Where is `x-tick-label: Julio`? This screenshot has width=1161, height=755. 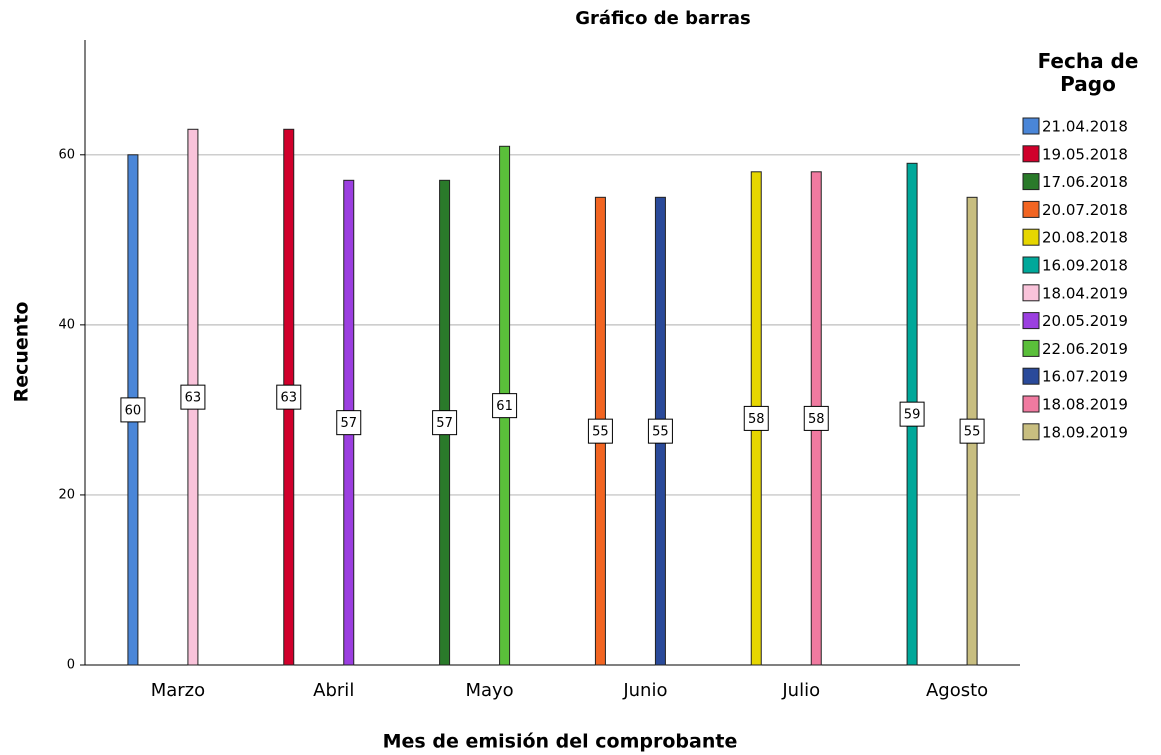 x-tick-label: Julio is located at coordinates (800, 690).